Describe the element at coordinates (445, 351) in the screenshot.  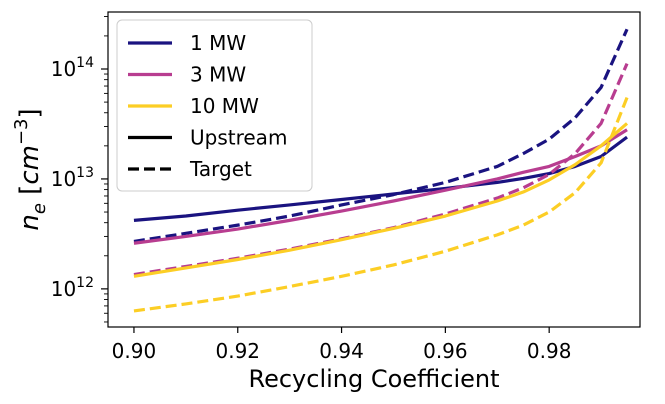
I see `x-tick-label: 0.96` at that location.